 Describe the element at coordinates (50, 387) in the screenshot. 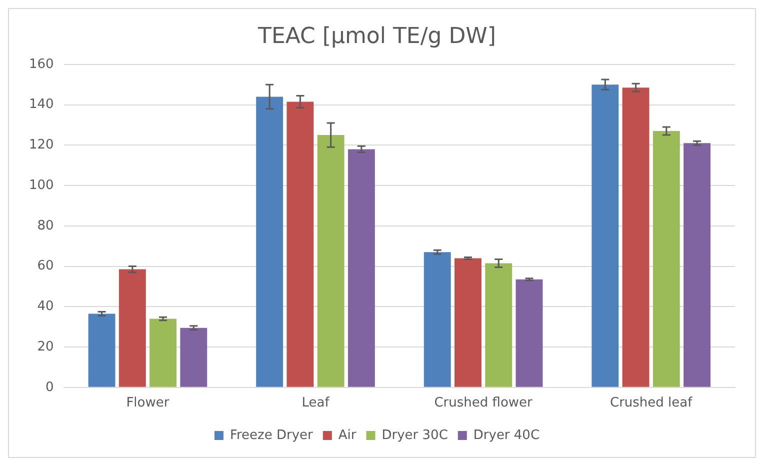

I see `y-tick-label: 0` at that location.